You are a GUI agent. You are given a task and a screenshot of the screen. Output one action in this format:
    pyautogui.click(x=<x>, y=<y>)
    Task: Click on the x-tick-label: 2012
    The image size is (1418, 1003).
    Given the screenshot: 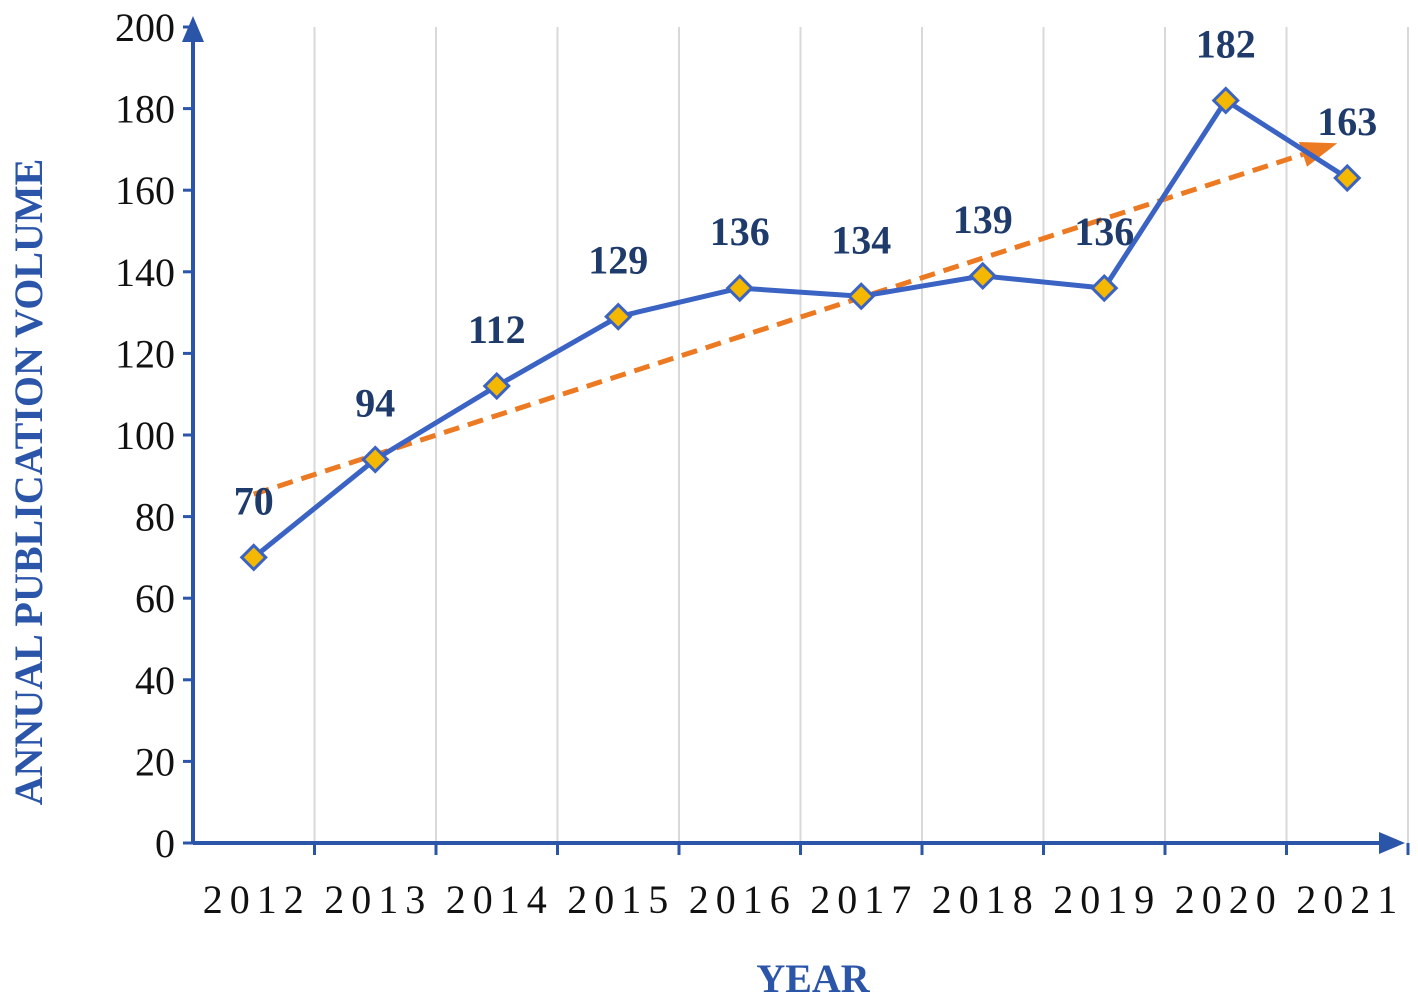 What is the action you would take?
    pyautogui.click(x=257, y=899)
    